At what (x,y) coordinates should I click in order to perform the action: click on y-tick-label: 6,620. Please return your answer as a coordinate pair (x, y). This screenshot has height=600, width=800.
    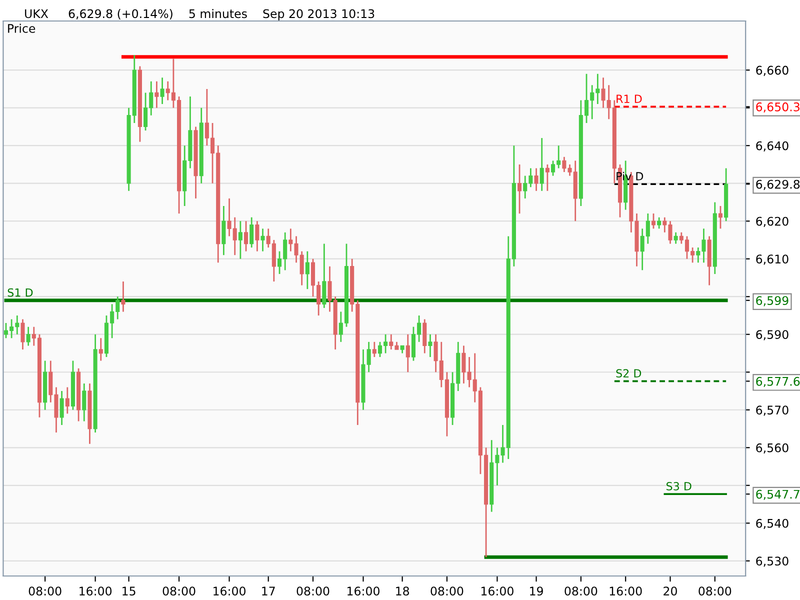
    Looking at the image, I should click on (772, 221).